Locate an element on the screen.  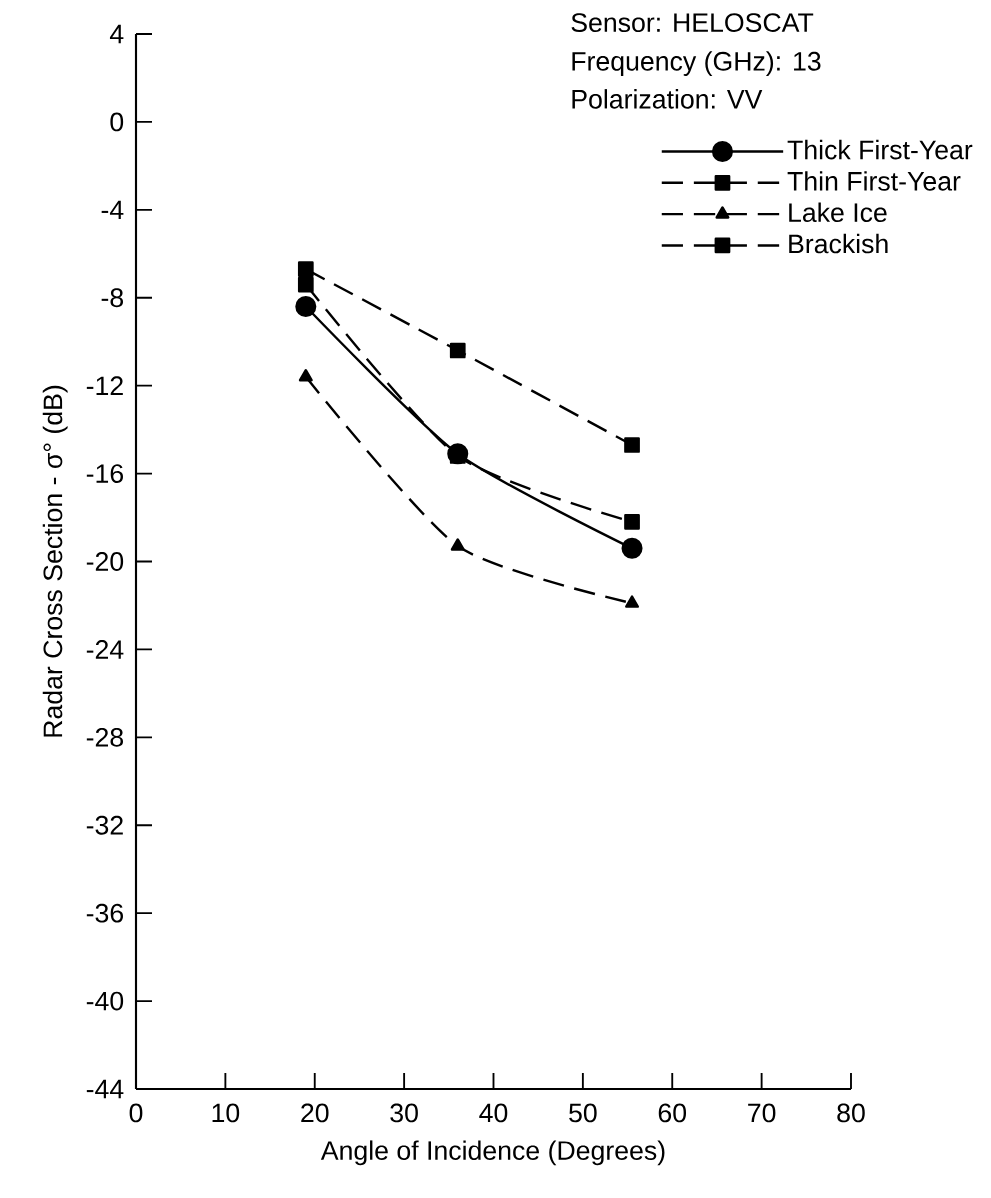
y-tick-label: -40 is located at coordinates (105, 1001).